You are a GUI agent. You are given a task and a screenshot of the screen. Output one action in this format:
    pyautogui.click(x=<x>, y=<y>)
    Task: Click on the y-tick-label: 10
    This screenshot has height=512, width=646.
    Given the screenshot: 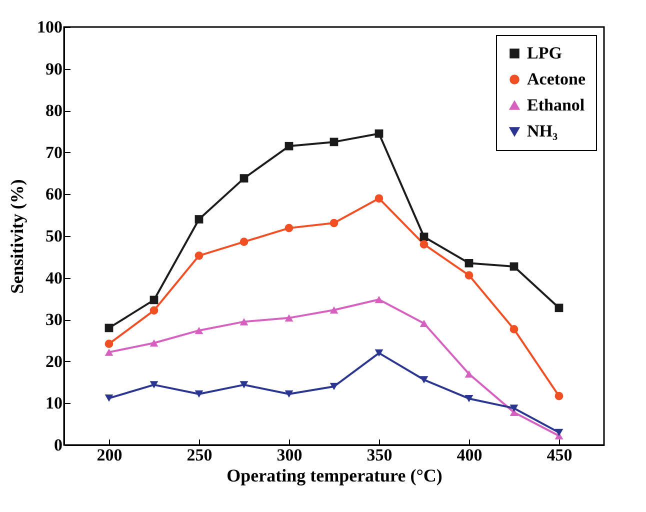 What is the action you would take?
    pyautogui.click(x=54, y=403)
    